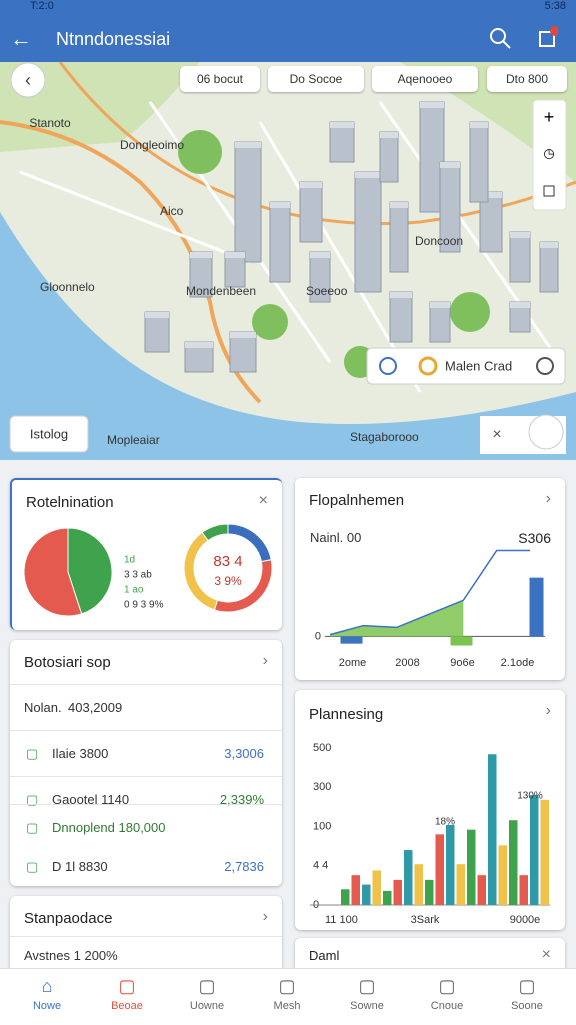 This screenshot has width=576, height=1025. Describe the element at coordinates (138, 575) in the screenshot. I see `legend-text: 3 3 ab` at that location.